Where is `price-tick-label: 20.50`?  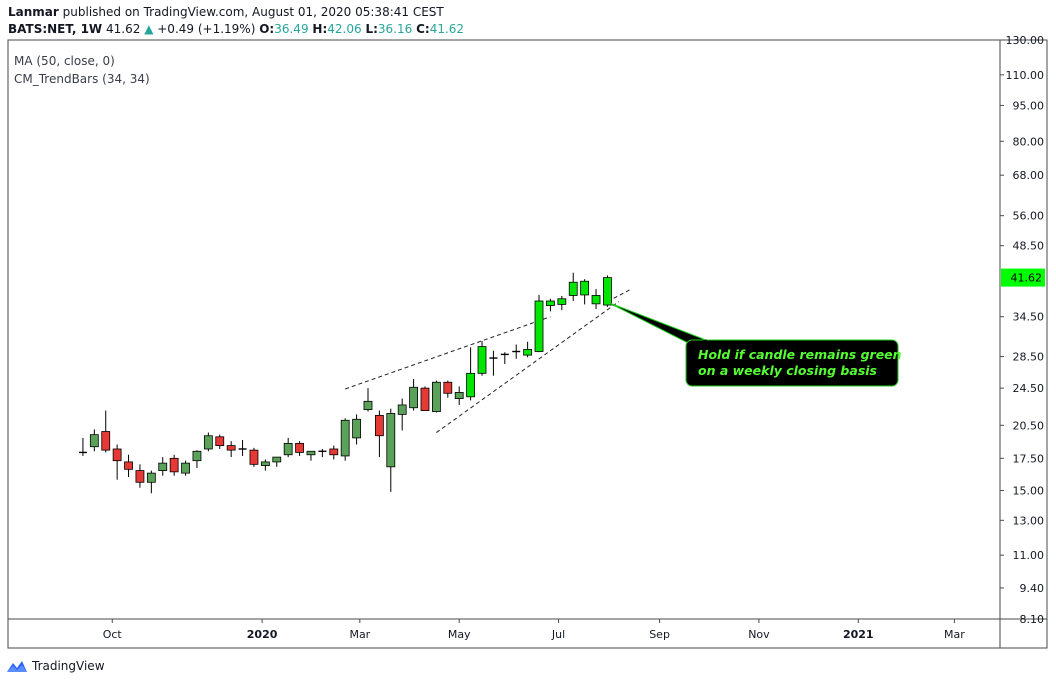
price-tick-label: 20.50 is located at coordinates (1029, 425).